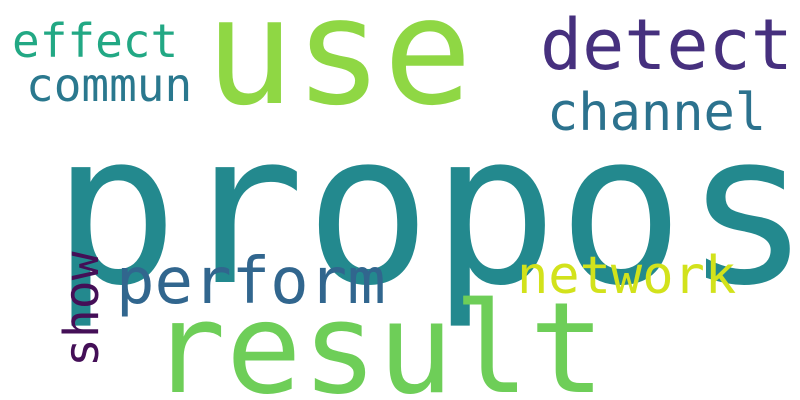 The image size is (800, 400). Describe the element at coordinates (251, 282) in the screenshot. I see `word-perform: perform` at that location.